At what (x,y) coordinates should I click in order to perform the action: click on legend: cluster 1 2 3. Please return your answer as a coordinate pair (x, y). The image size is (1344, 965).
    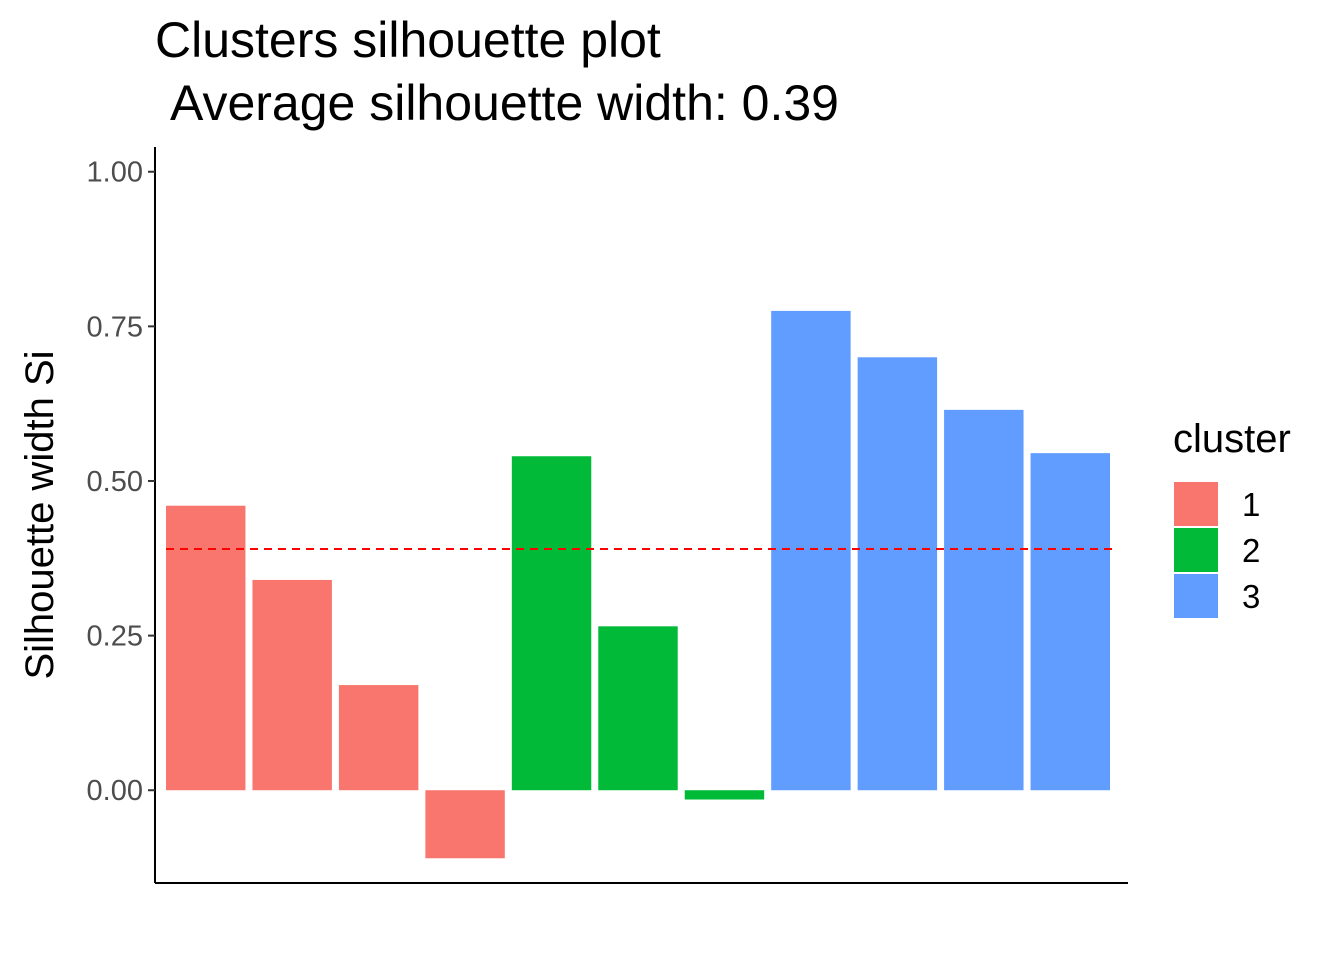
    Looking at the image, I should click on (1232, 517).